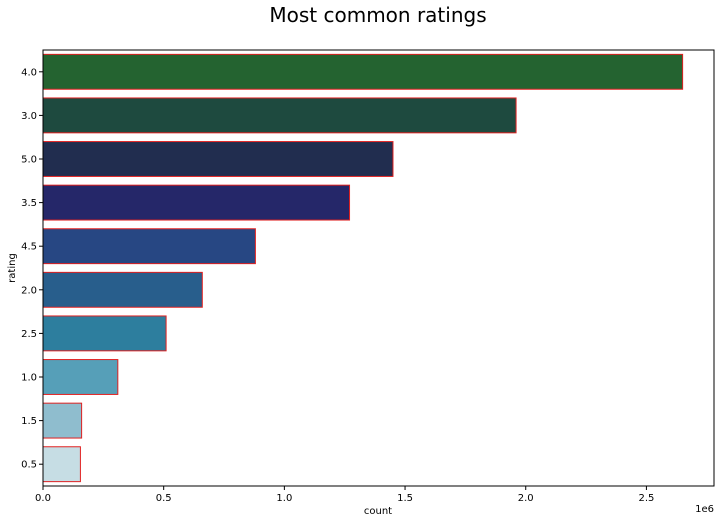 The image size is (720, 523). Describe the element at coordinates (29, 465) in the screenshot. I see `y-tick-label: 0.5` at that location.